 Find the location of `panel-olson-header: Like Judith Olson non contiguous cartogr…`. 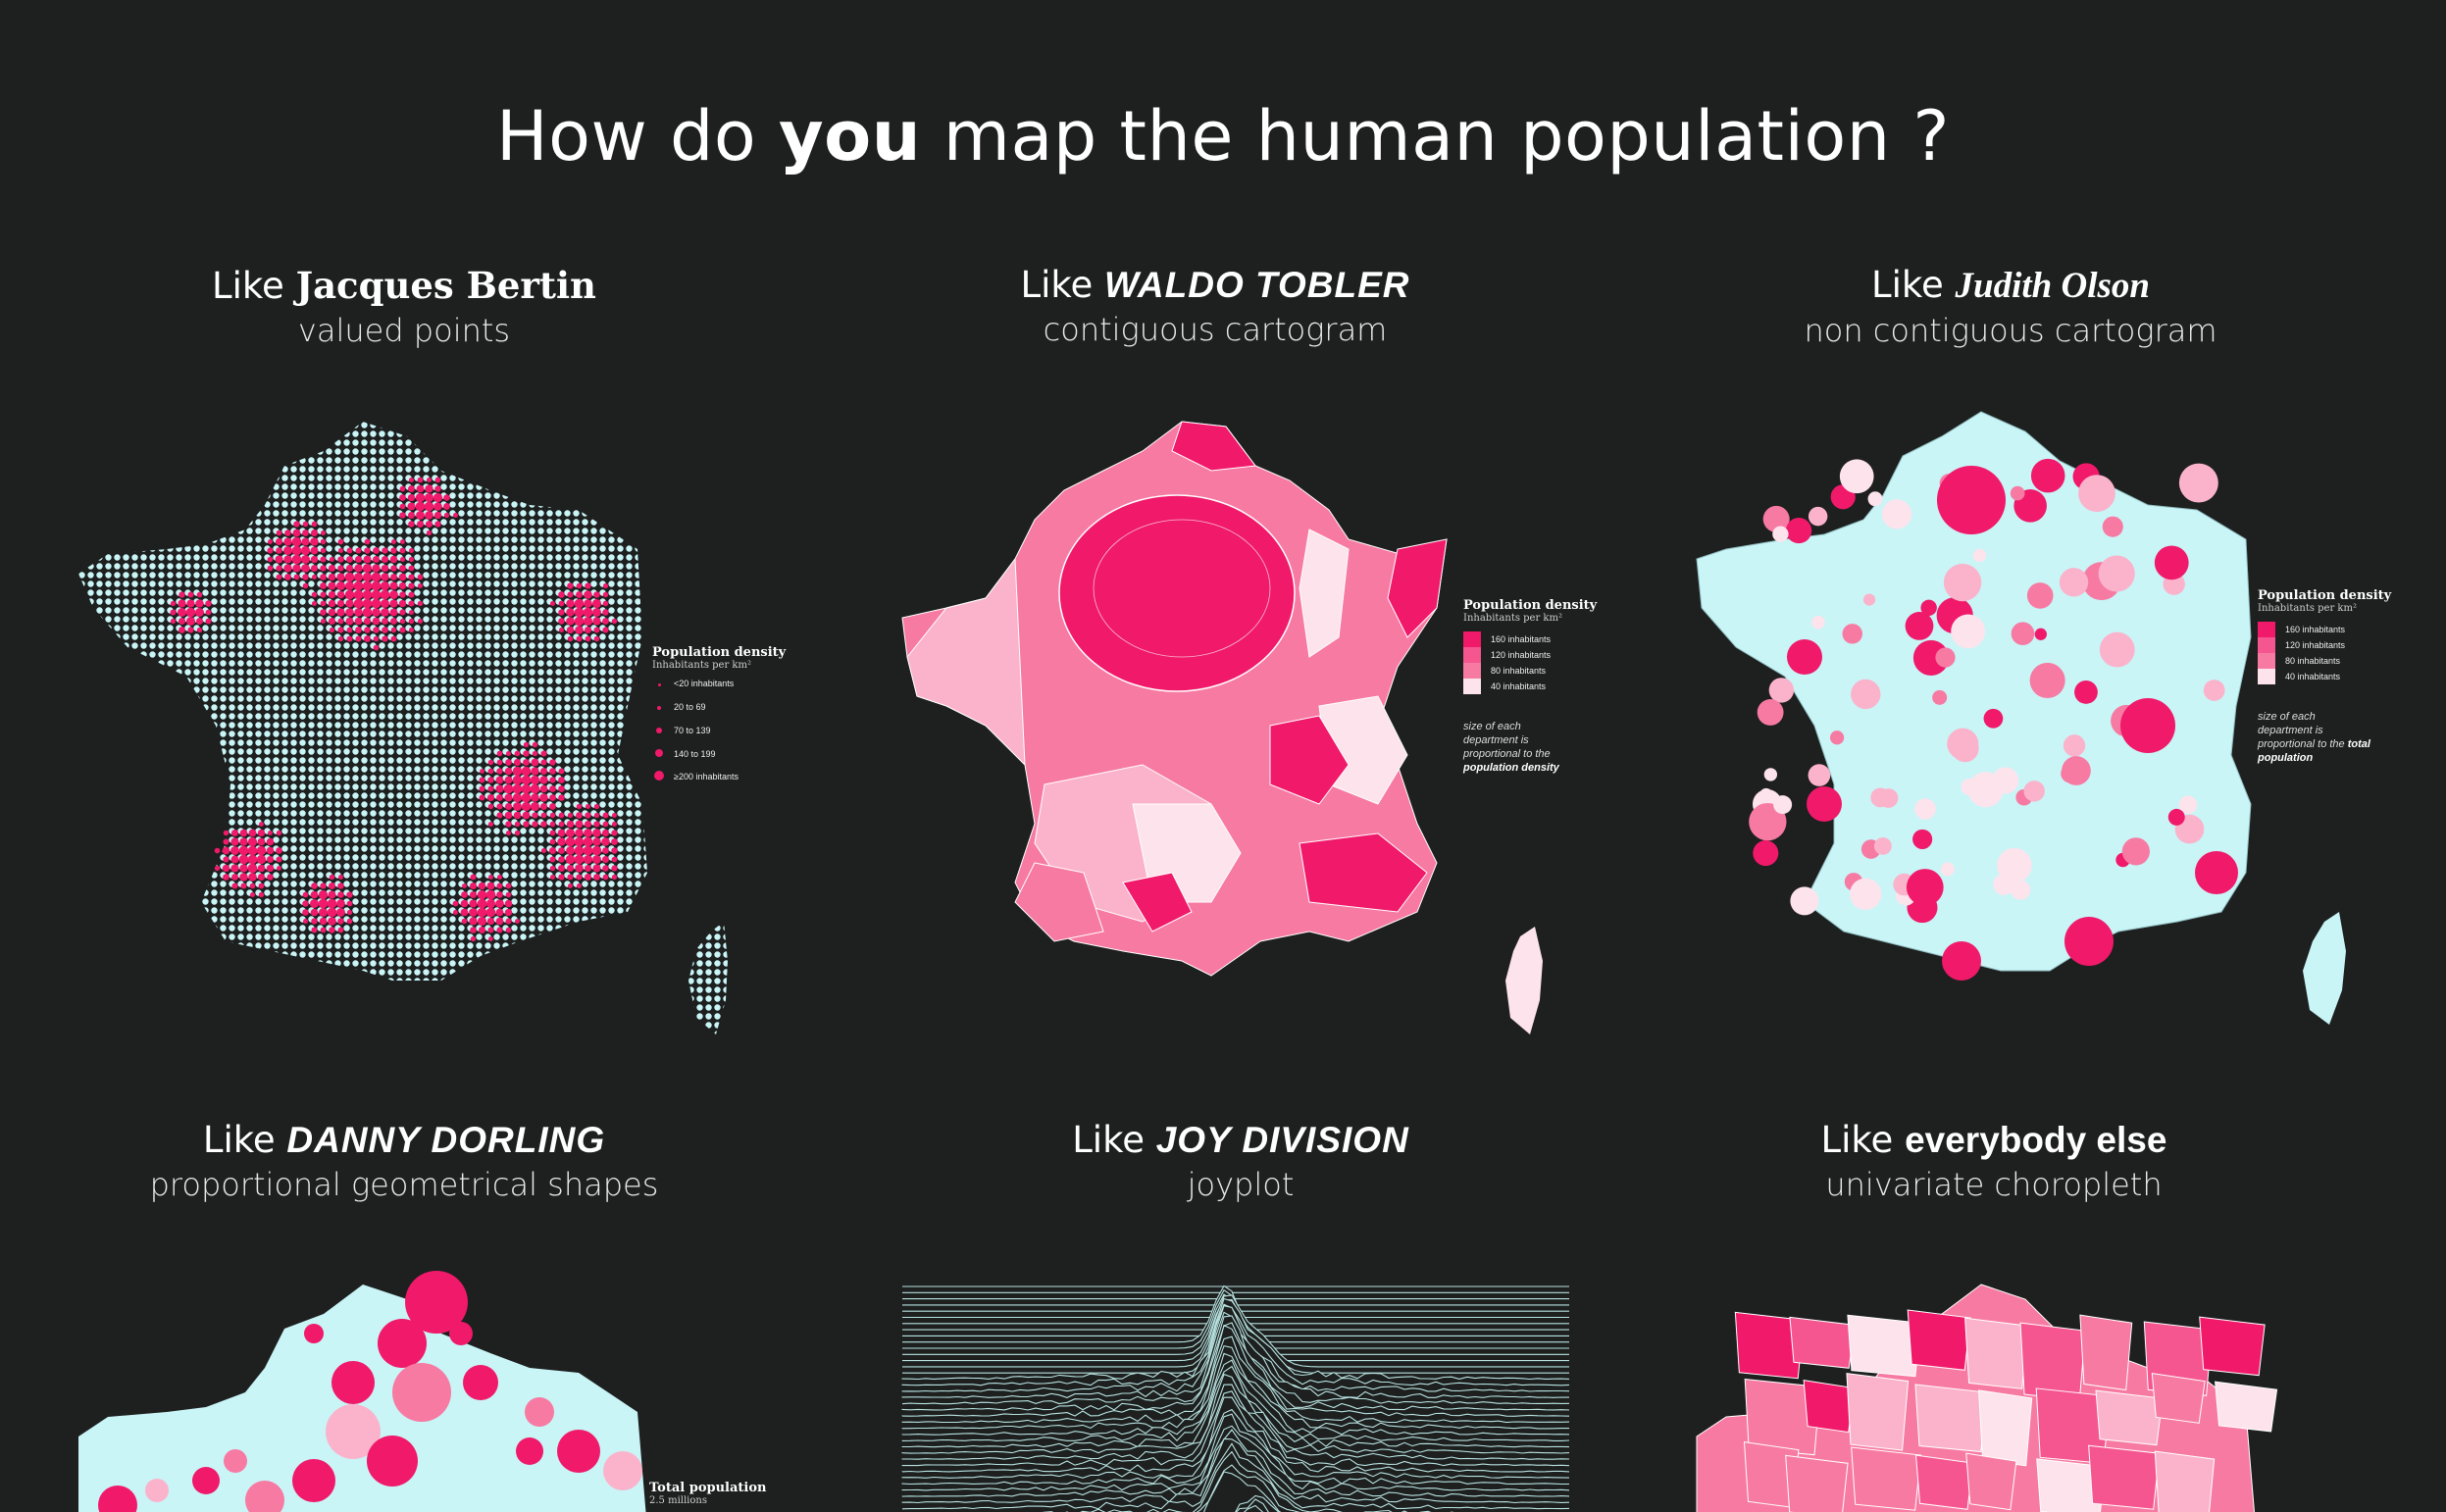

panel-olson-header: Like Judith Olson non contiguous cartogr… is located at coordinates (2011, 306).